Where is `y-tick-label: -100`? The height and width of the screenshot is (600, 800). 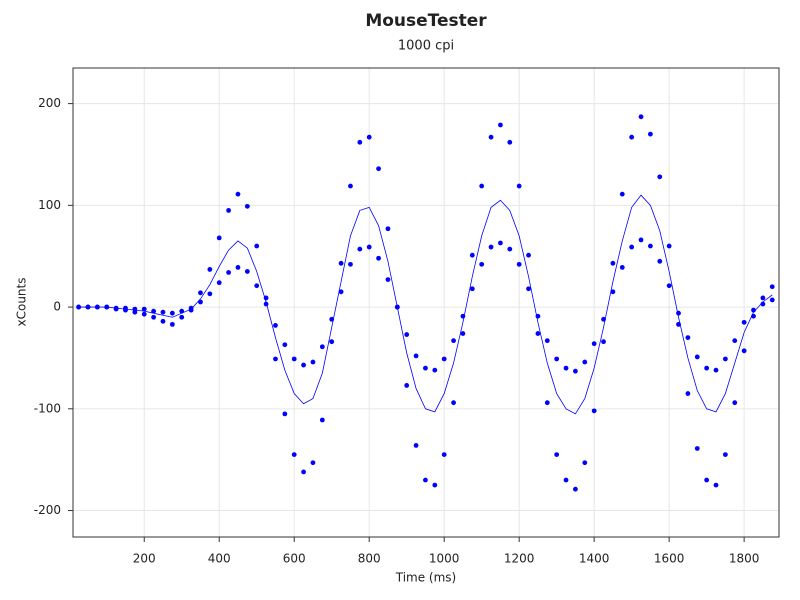 y-tick-label: -100 is located at coordinates (47, 408).